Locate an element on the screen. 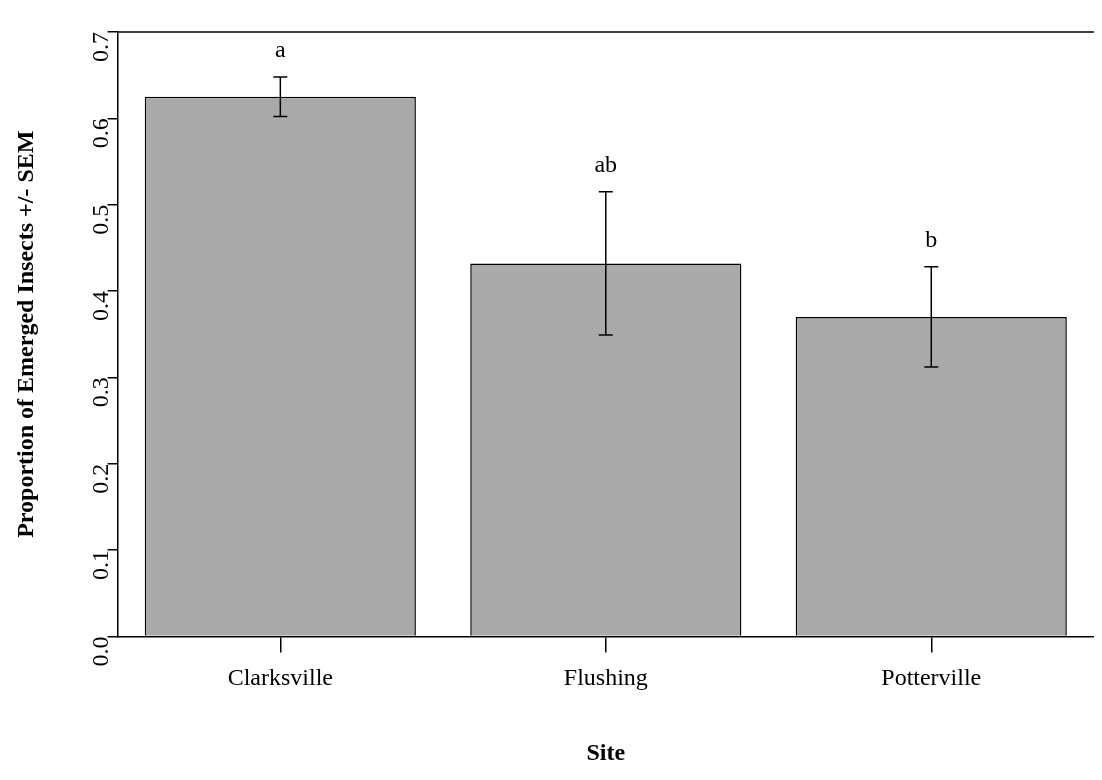  x-axis-title: Site is located at coordinates (606, 751).